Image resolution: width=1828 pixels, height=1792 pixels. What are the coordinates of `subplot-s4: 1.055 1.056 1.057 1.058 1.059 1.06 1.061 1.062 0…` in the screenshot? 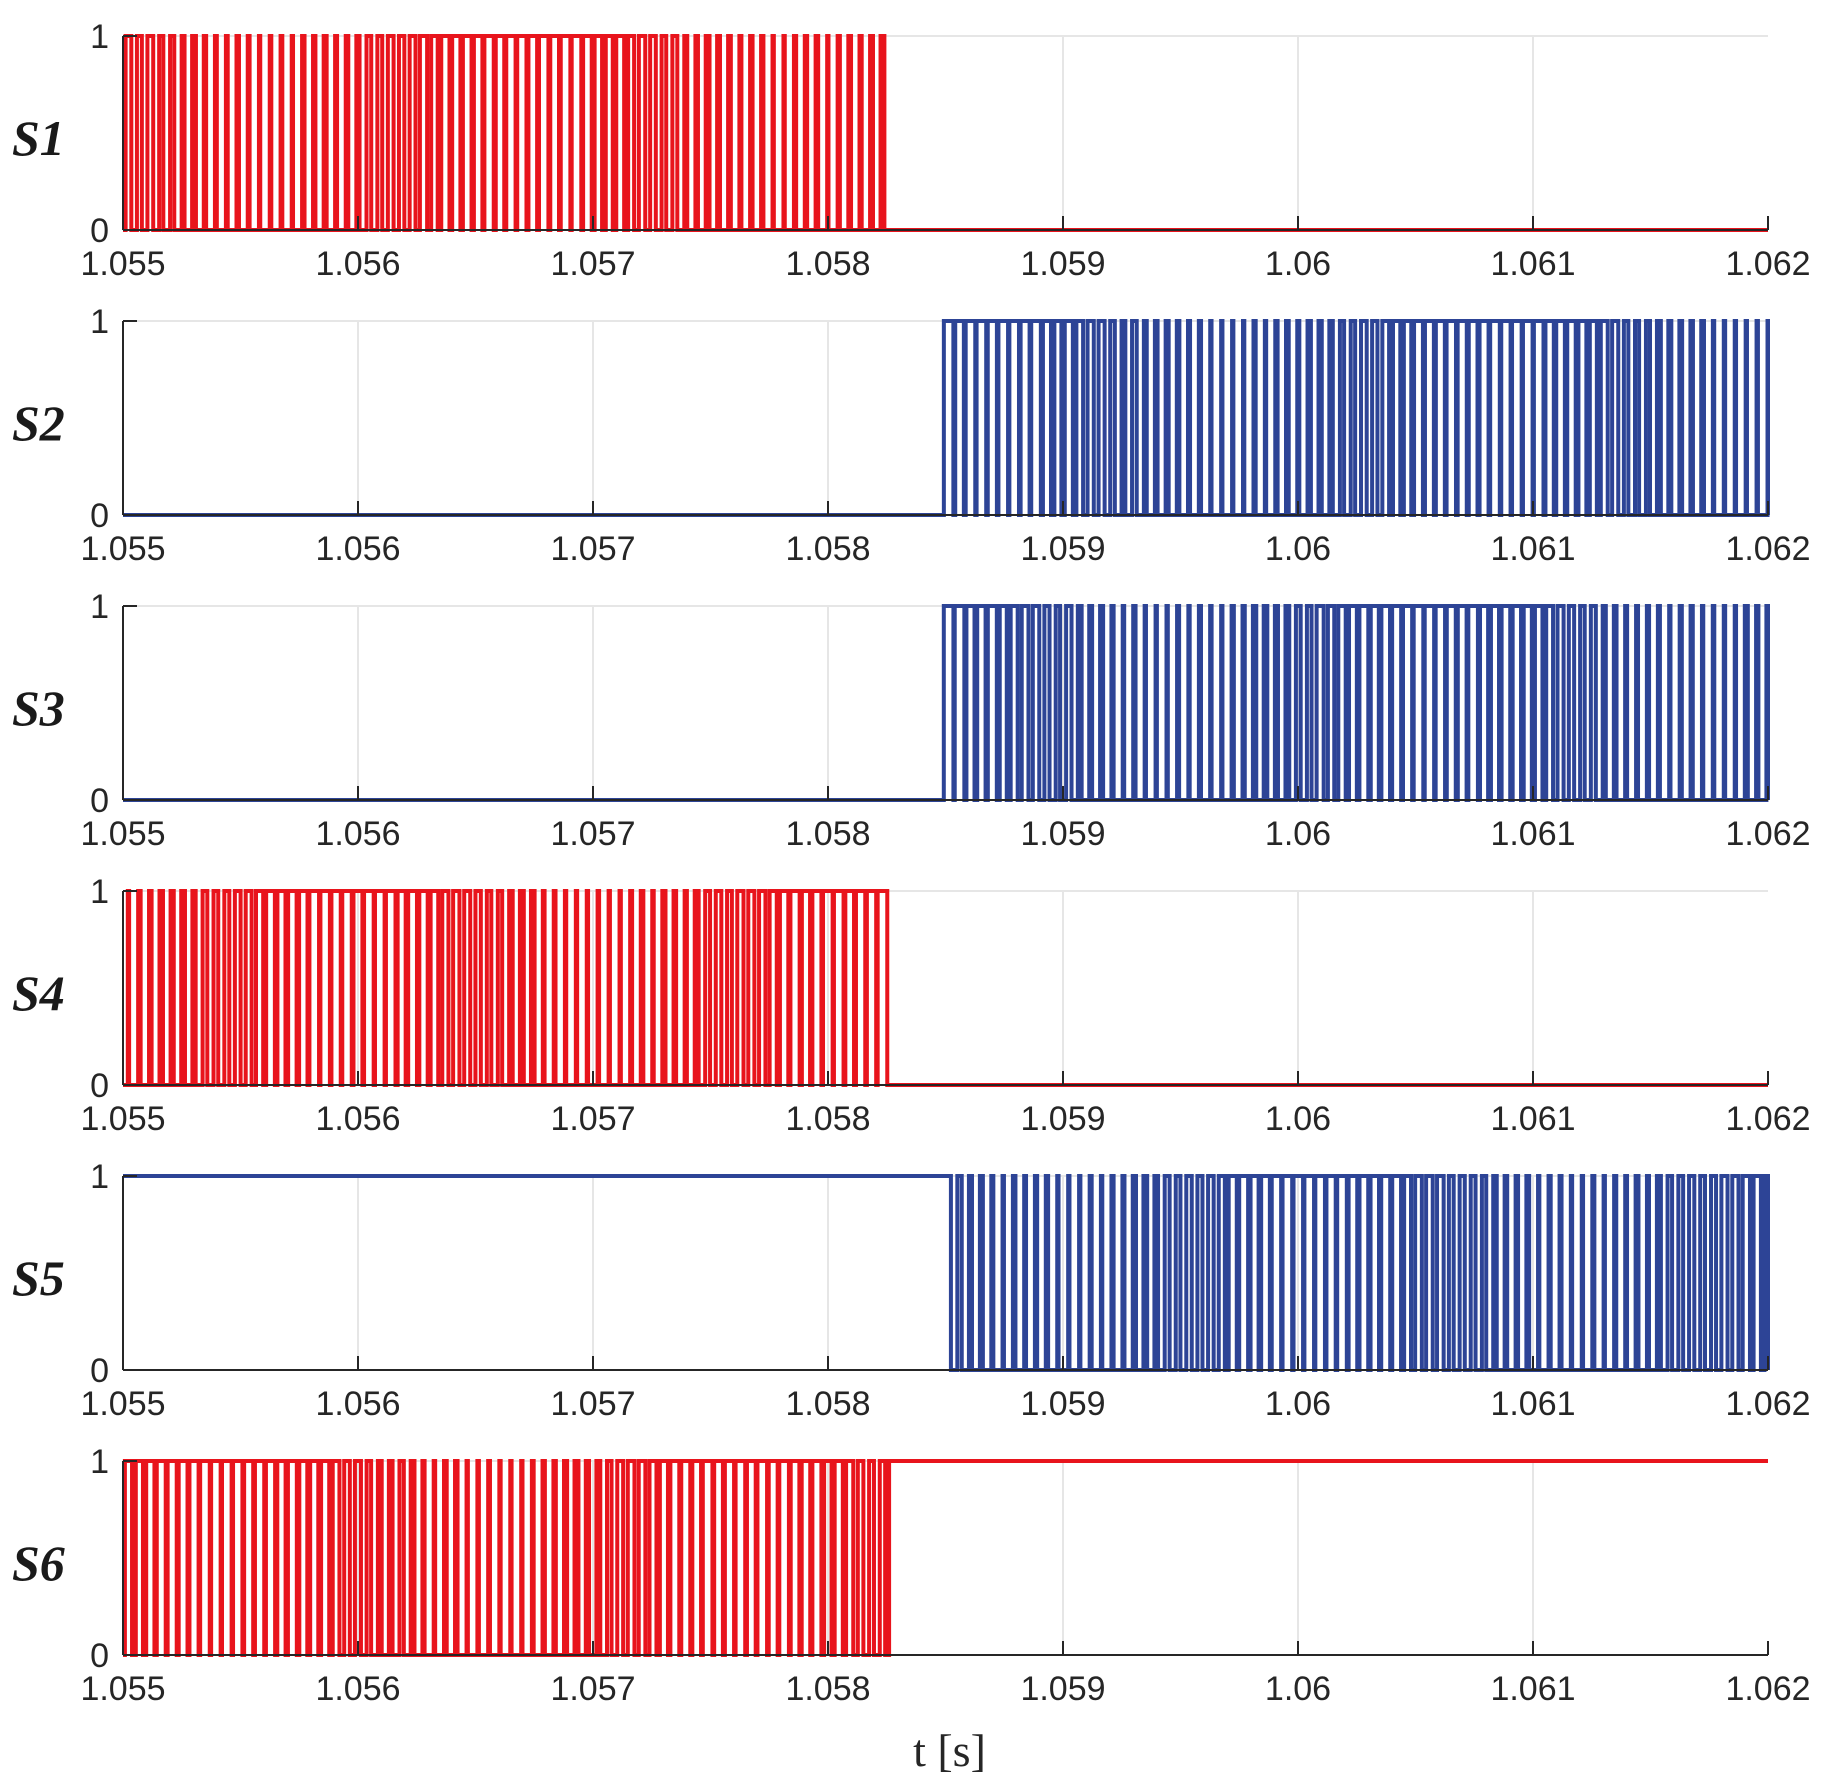 It's located at (911, 1005).